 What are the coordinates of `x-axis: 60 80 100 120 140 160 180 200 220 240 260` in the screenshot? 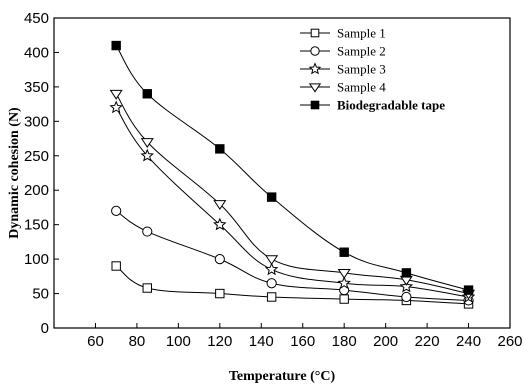 It's located at (305, 336).